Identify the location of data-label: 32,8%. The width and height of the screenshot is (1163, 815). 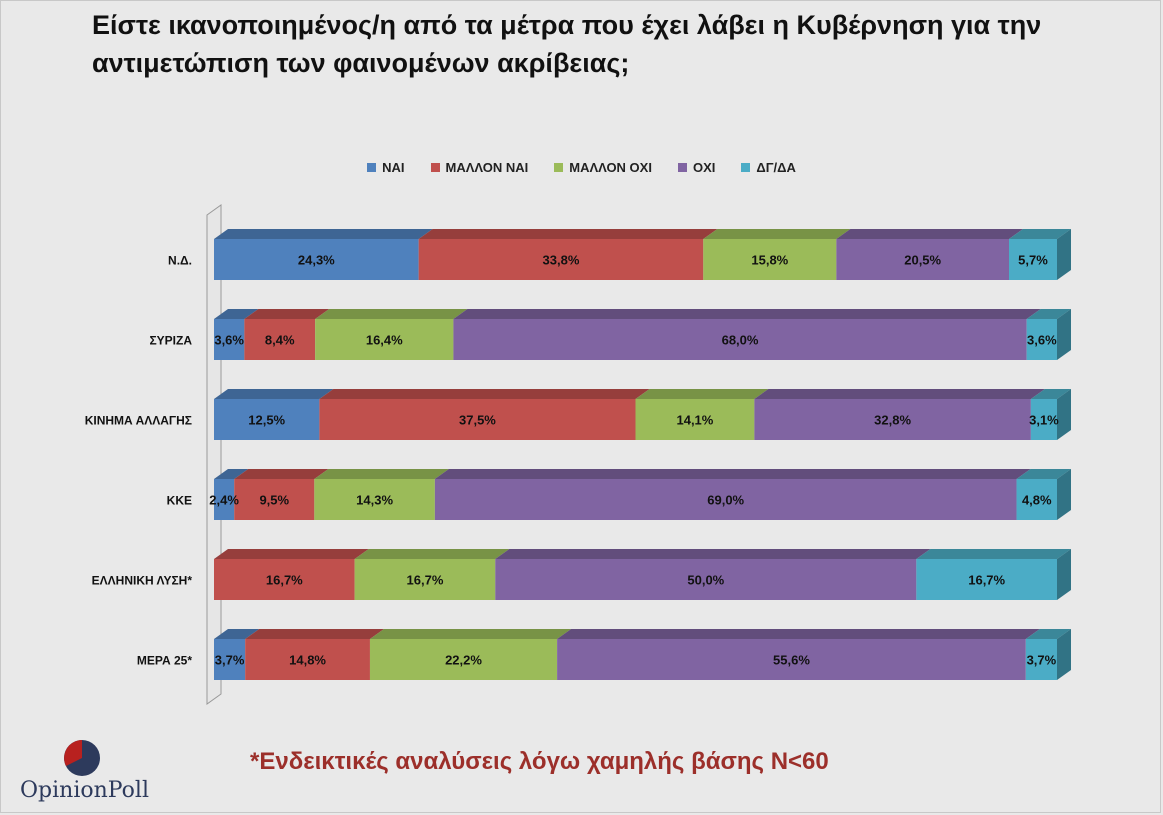
(892, 420).